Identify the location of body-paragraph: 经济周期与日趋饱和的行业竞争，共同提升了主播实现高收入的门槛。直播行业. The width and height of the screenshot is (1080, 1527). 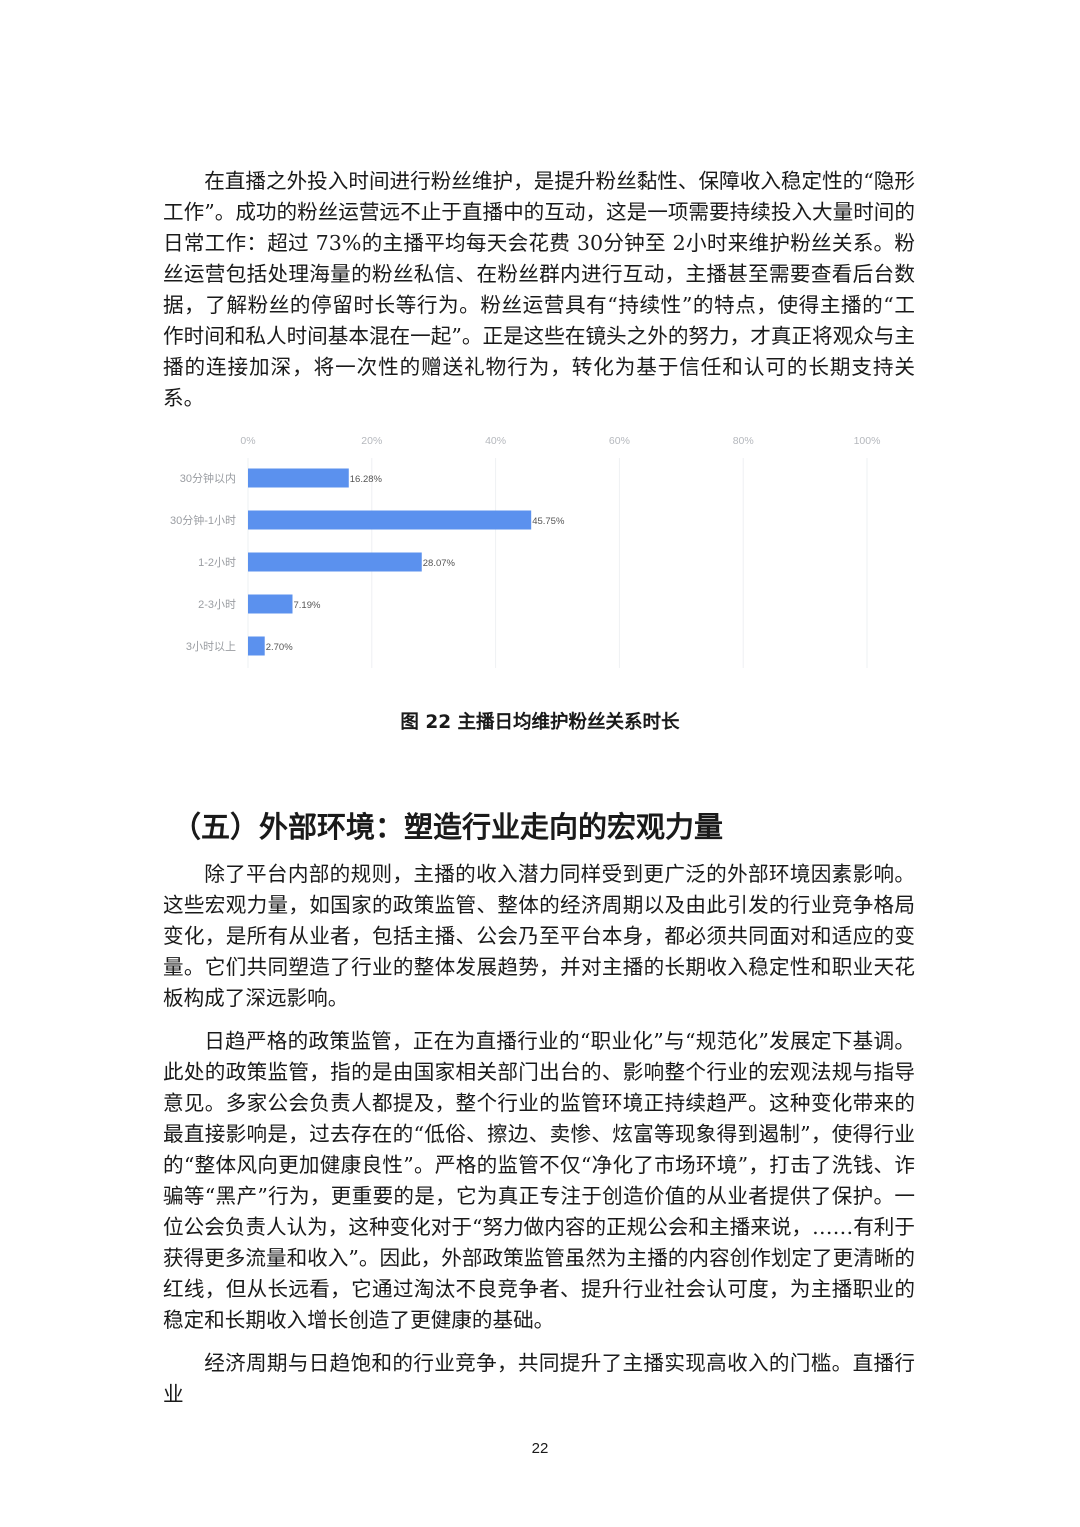
(539, 1378).